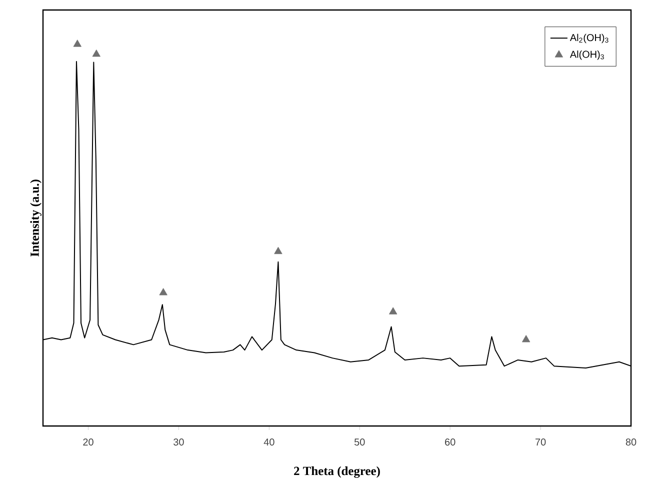 The height and width of the screenshot is (501, 661). Describe the element at coordinates (589, 39) in the screenshot. I see `legend-label: Al$_{2}$(OH)$_{3}$` at that location.